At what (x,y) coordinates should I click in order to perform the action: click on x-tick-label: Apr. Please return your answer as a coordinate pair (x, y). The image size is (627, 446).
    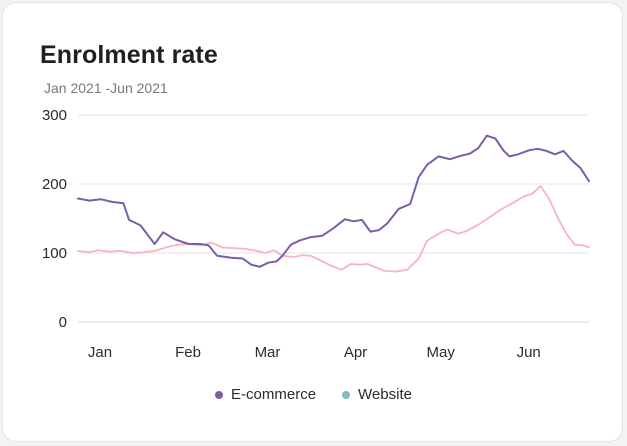
    Looking at the image, I should click on (355, 352).